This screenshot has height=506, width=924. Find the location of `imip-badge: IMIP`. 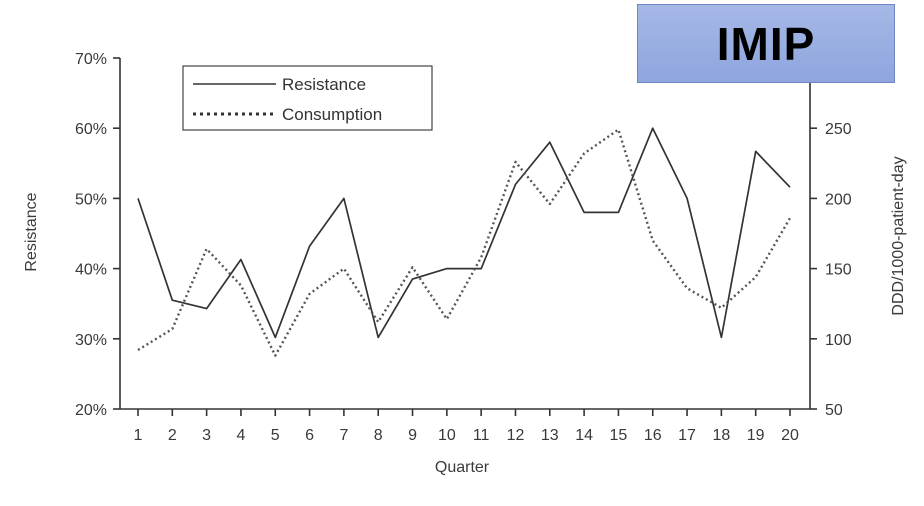

imip-badge: IMIP is located at coordinates (766, 43).